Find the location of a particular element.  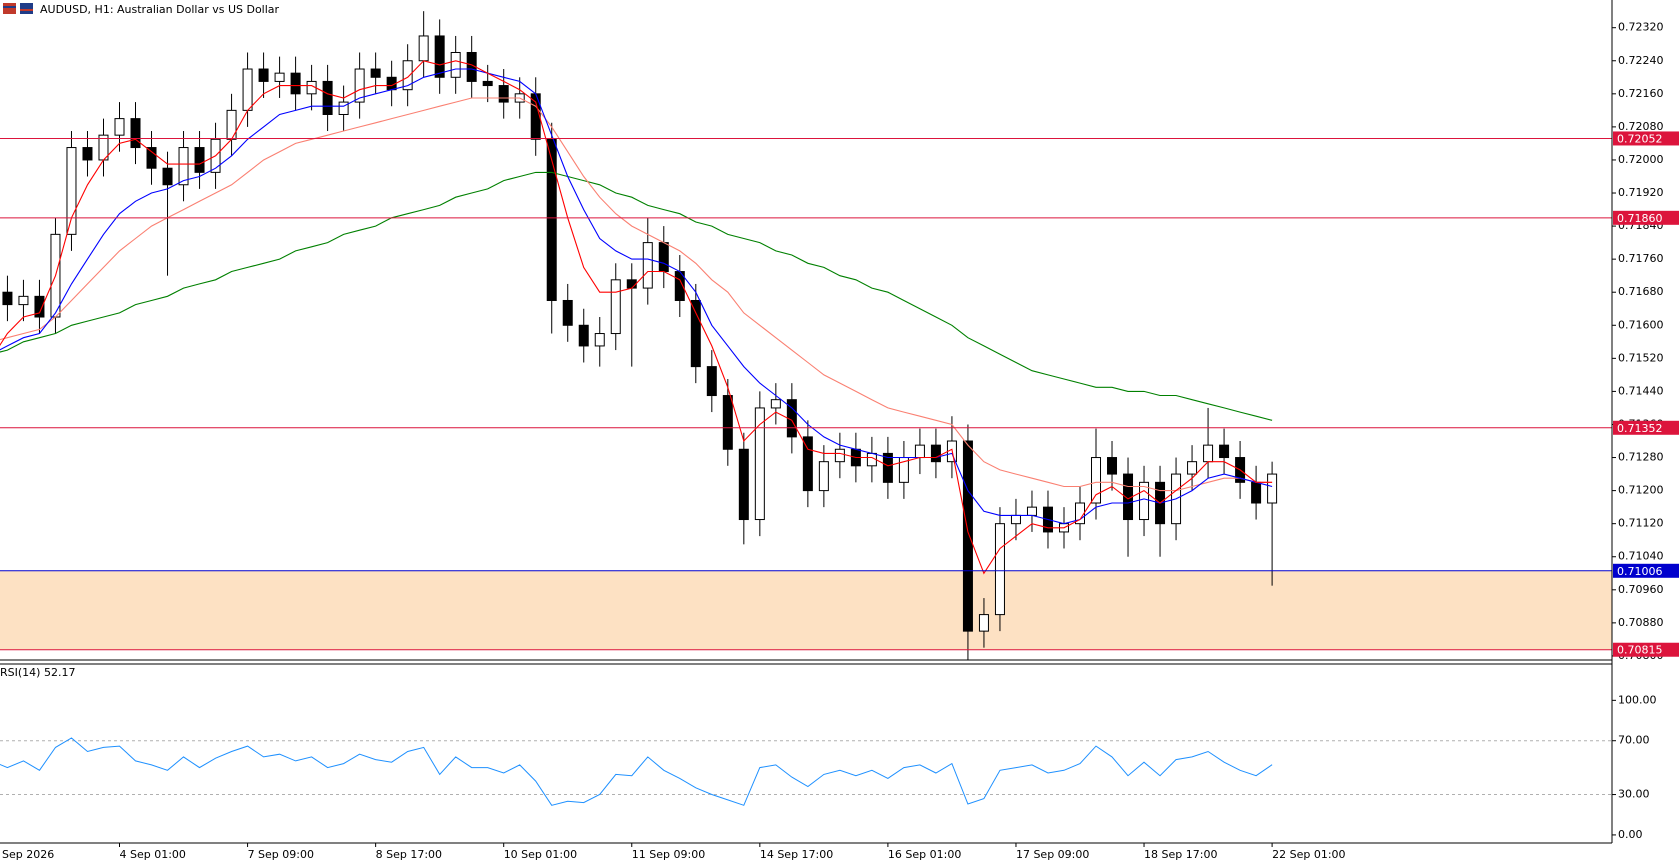

x-tick-label: 8 Sep 17:00 is located at coordinates (409, 854).